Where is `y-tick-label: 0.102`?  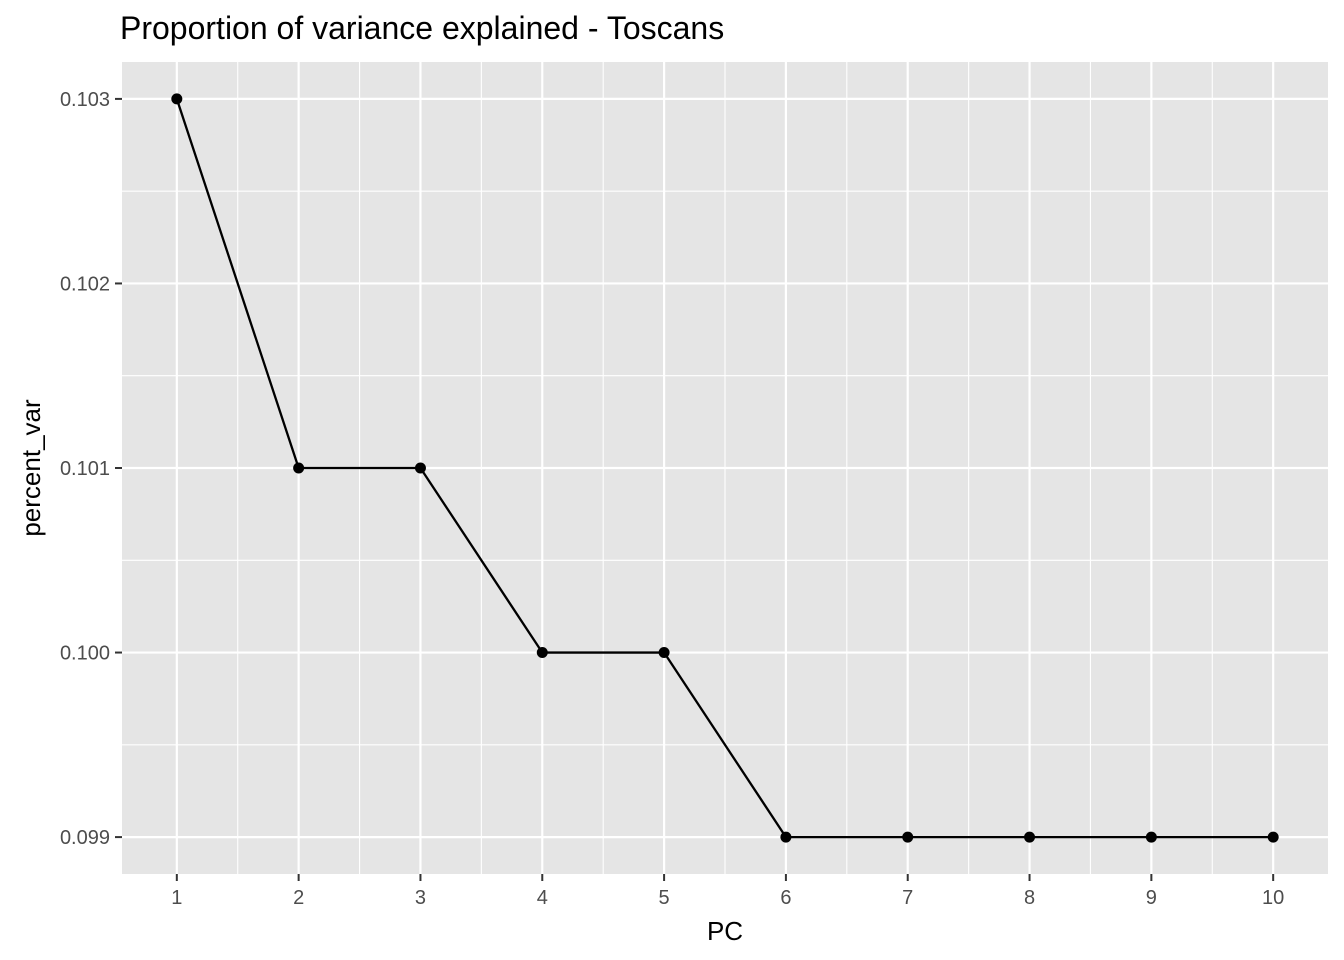 y-tick-label: 0.102 is located at coordinates (85, 284).